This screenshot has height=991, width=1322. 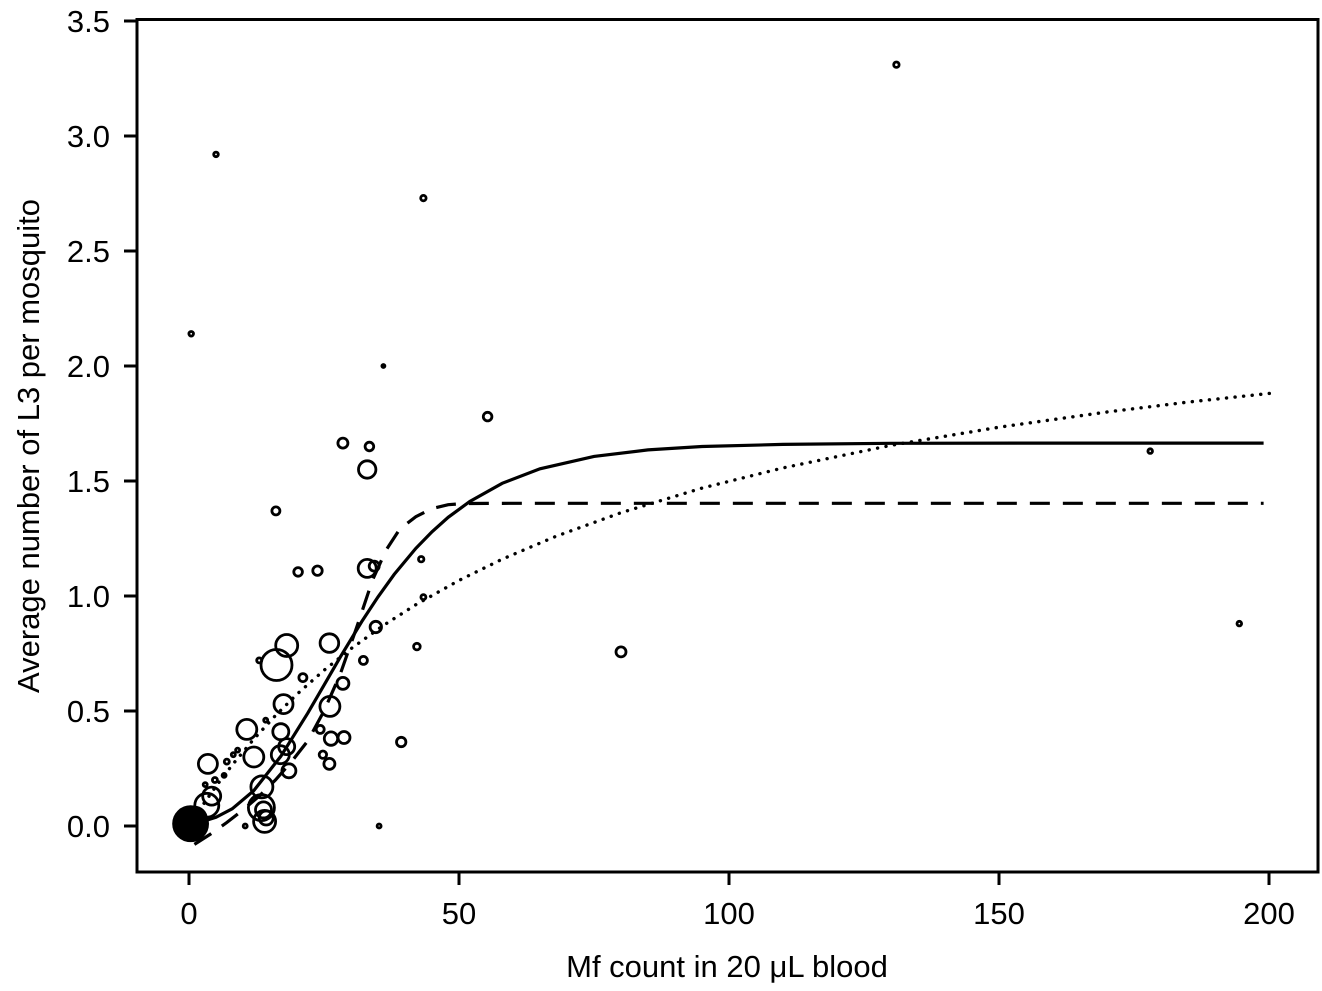 What do you see at coordinates (88, 136) in the screenshot?
I see `y-tick-label: 3.0` at bounding box center [88, 136].